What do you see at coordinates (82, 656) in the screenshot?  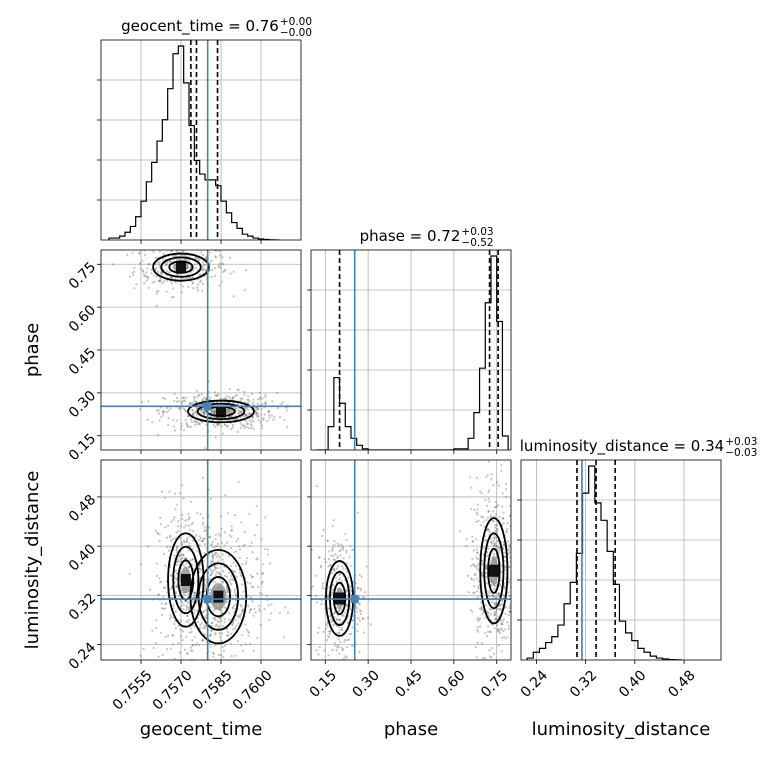 I see `y-tick-label-luminosity-distance: 0.24` at bounding box center [82, 656].